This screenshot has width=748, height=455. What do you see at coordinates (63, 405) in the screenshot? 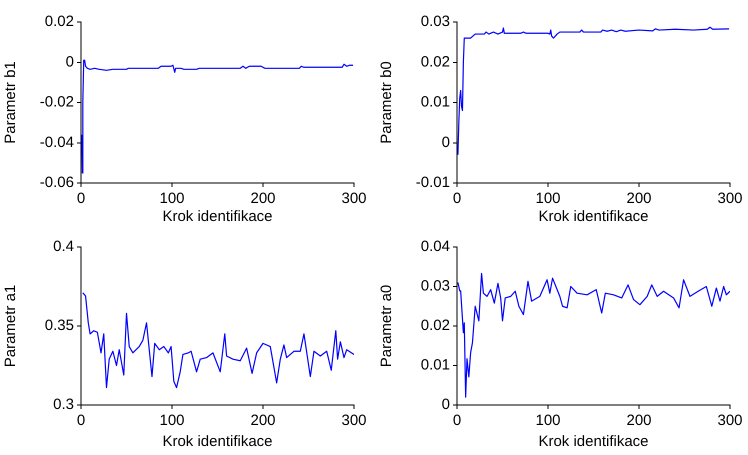
I see `y-tick-label: 0.3` at bounding box center [63, 405].